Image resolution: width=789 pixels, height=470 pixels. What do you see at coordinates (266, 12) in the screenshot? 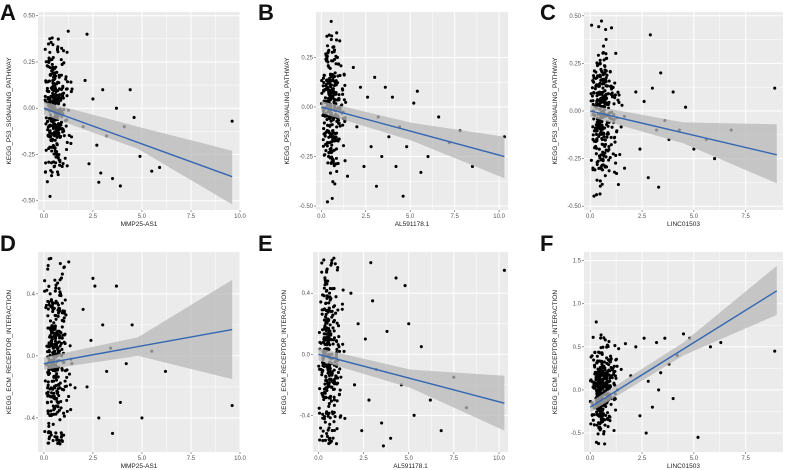
I see `panel-letter: B` at bounding box center [266, 12].